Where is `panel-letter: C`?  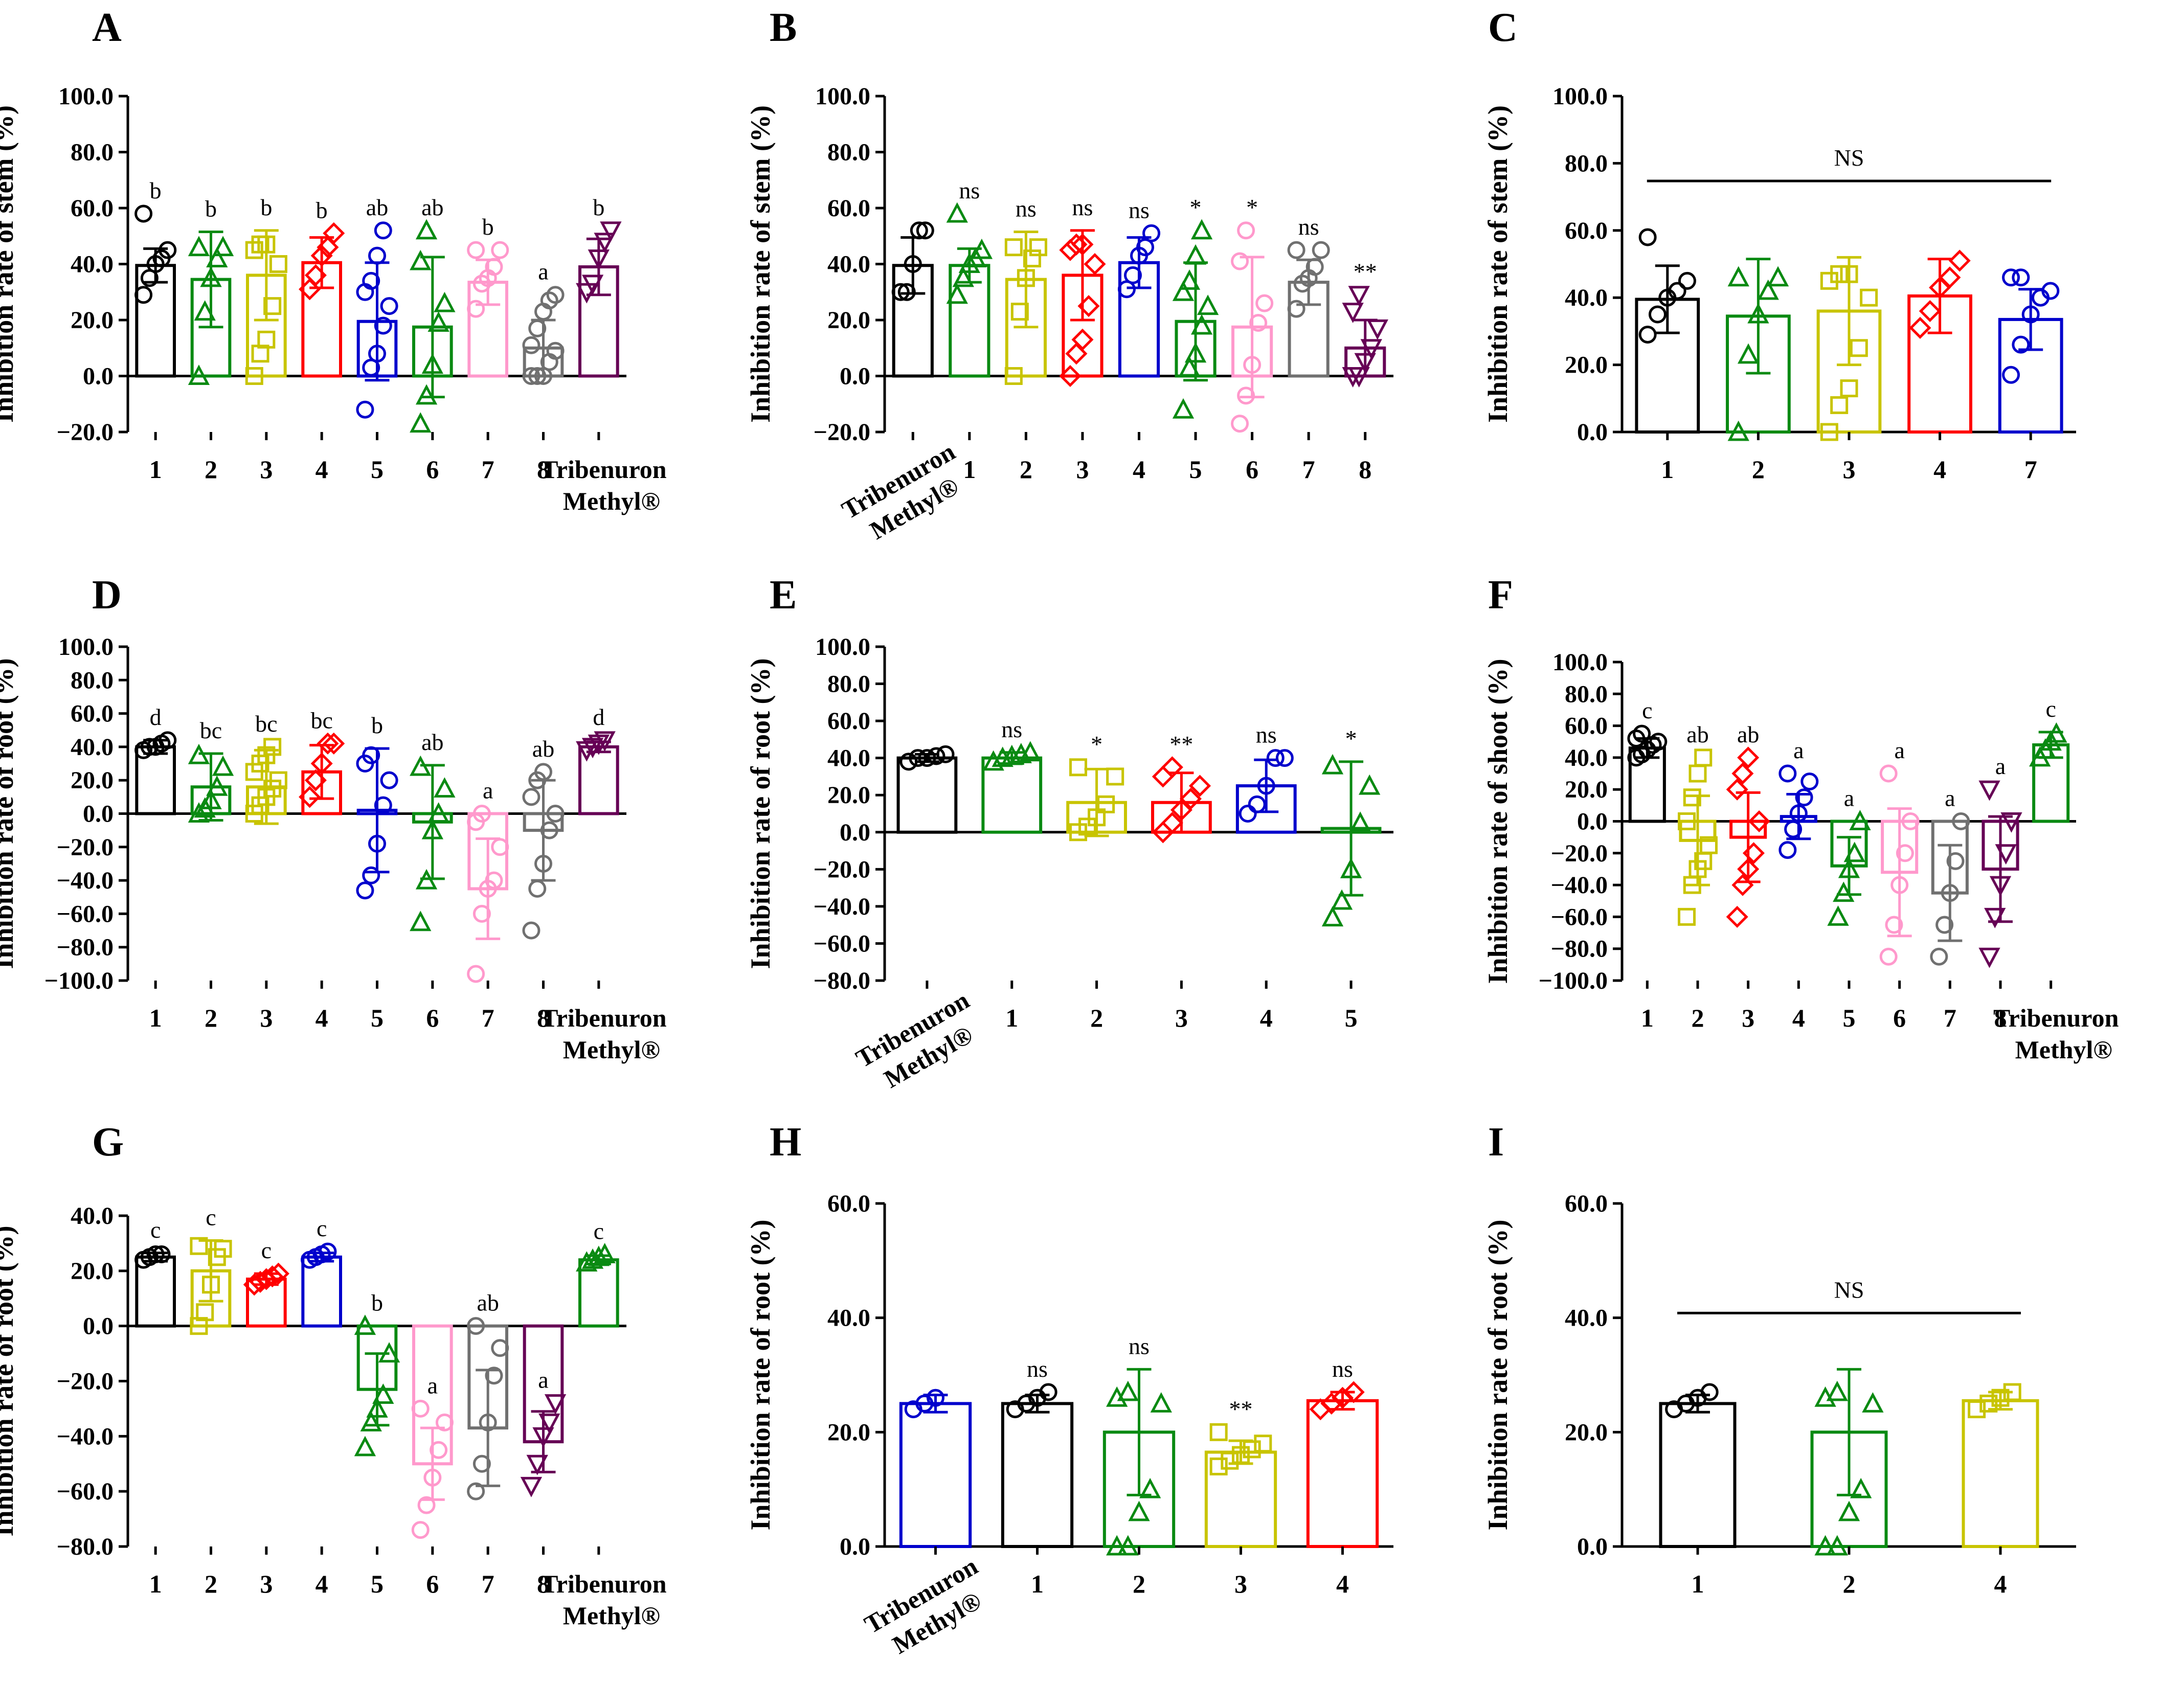 panel-letter: C is located at coordinates (1503, 27).